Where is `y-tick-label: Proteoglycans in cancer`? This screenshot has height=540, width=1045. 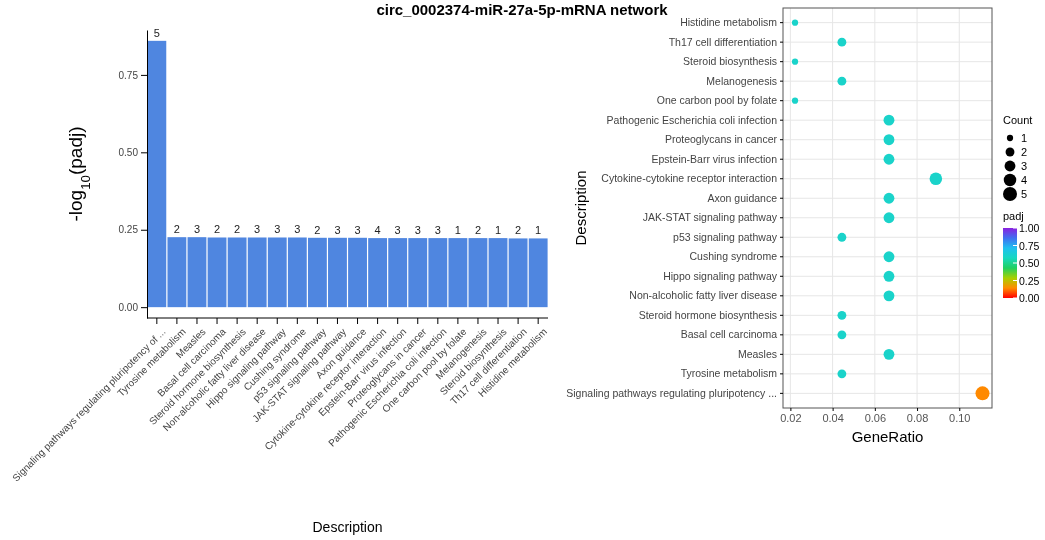
y-tick-label: Proteoglycans in cancer is located at coordinates (721, 139).